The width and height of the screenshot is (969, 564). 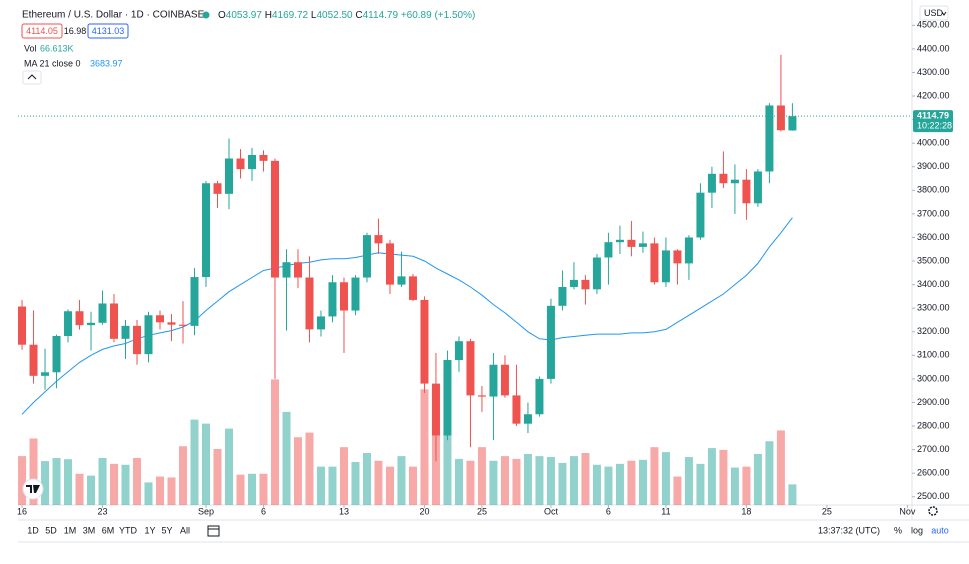 I want to click on clock: 13:37:32 (UTC), so click(x=849, y=530).